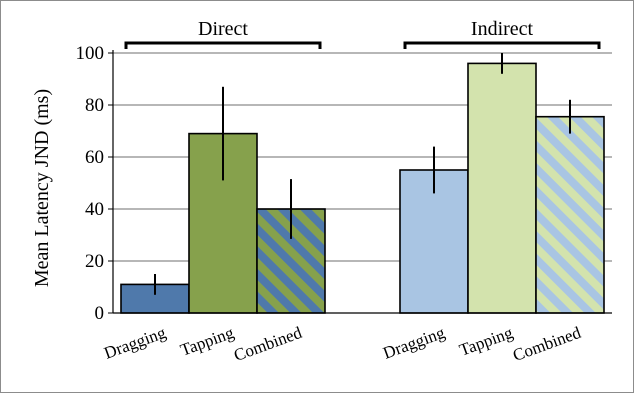 This screenshot has width=634, height=393. Describe the element at coordinates (94, 209) in the screenshot. I see `y-tick-label: 40` at that location.